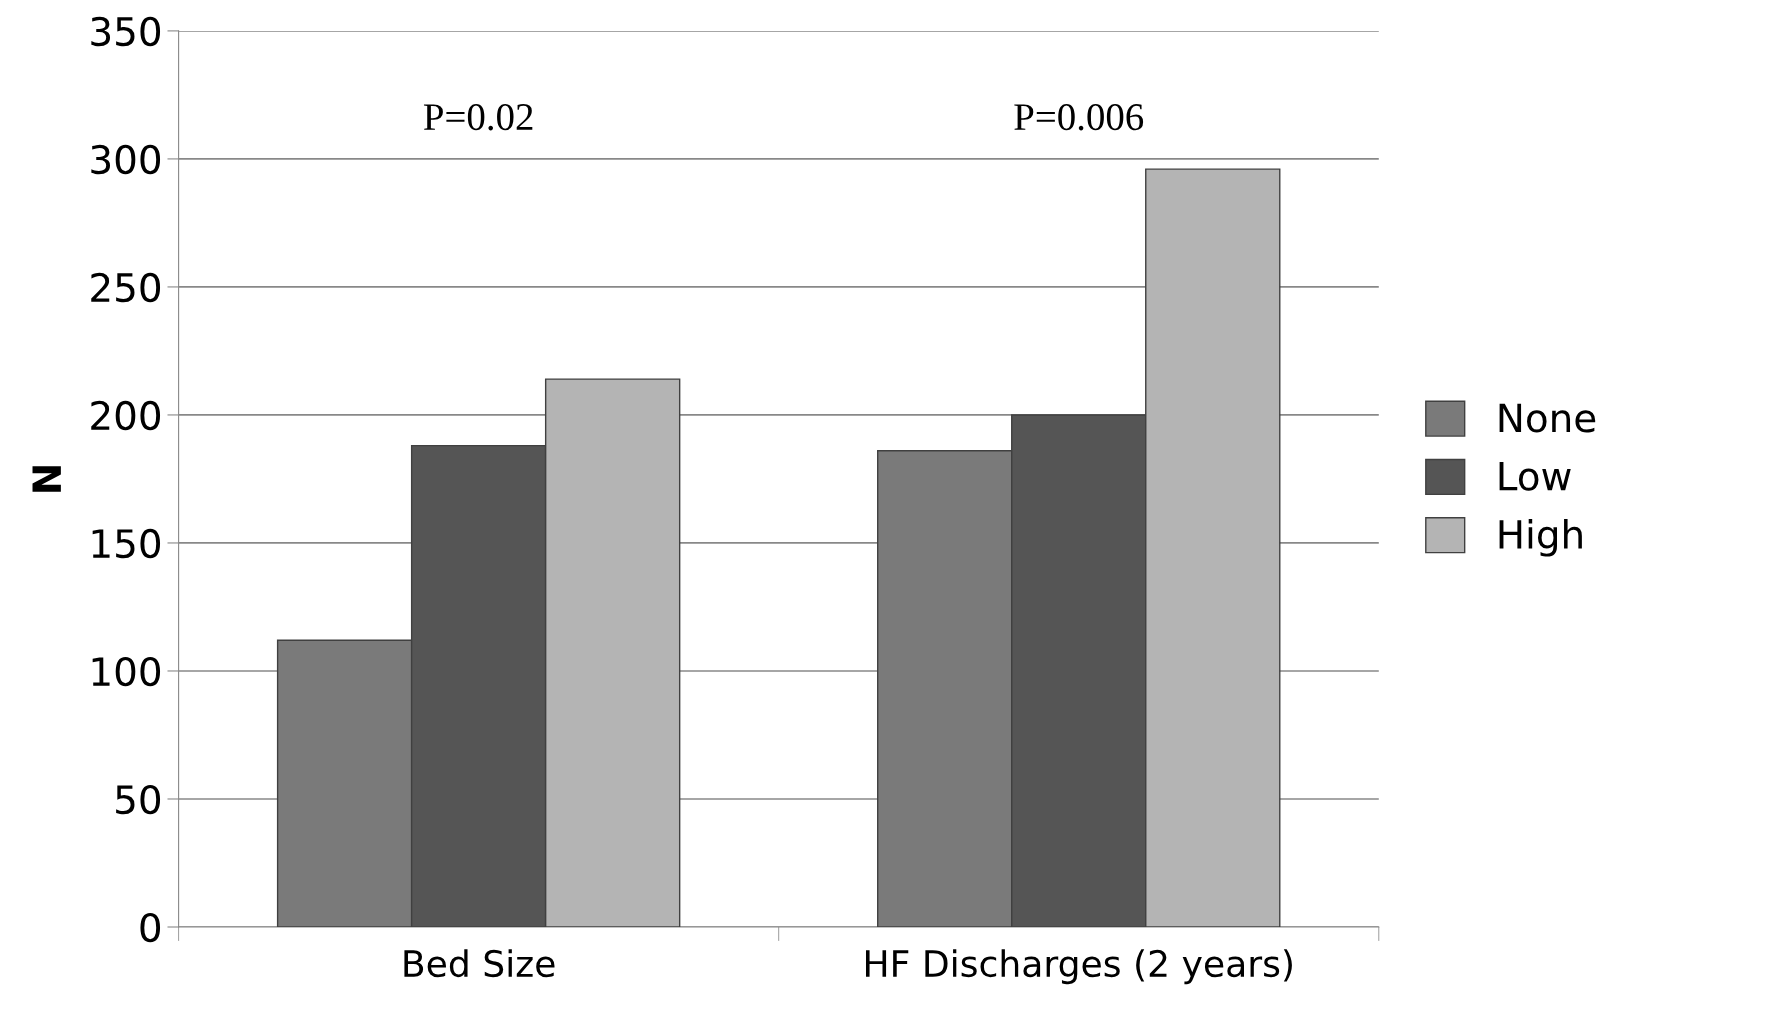 The height and width of the screenshot is (1030, 1786). I want to click on y-axis-title: N, so click(46, 479).